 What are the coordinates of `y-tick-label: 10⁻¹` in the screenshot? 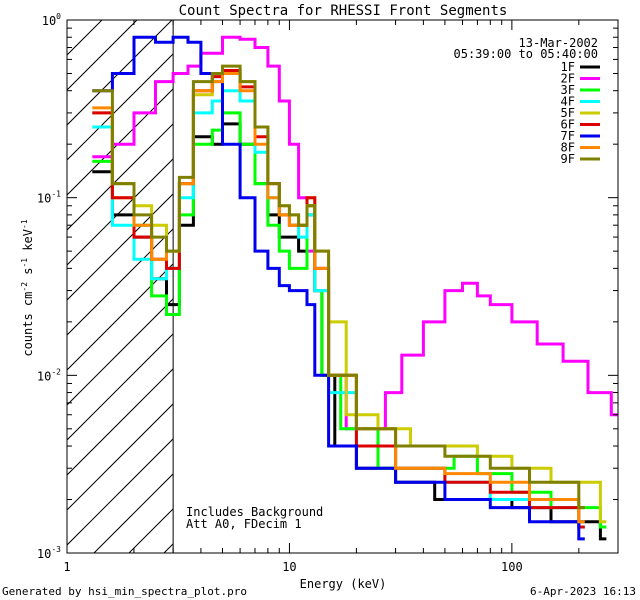 It's located at (49, 198).